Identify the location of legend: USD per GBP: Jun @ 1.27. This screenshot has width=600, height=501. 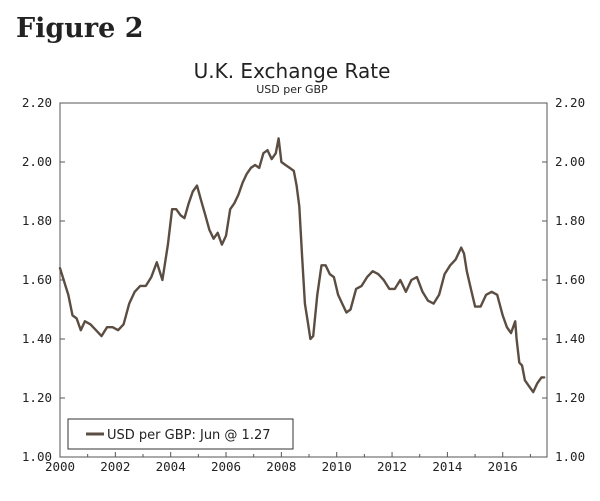
(180, 434).